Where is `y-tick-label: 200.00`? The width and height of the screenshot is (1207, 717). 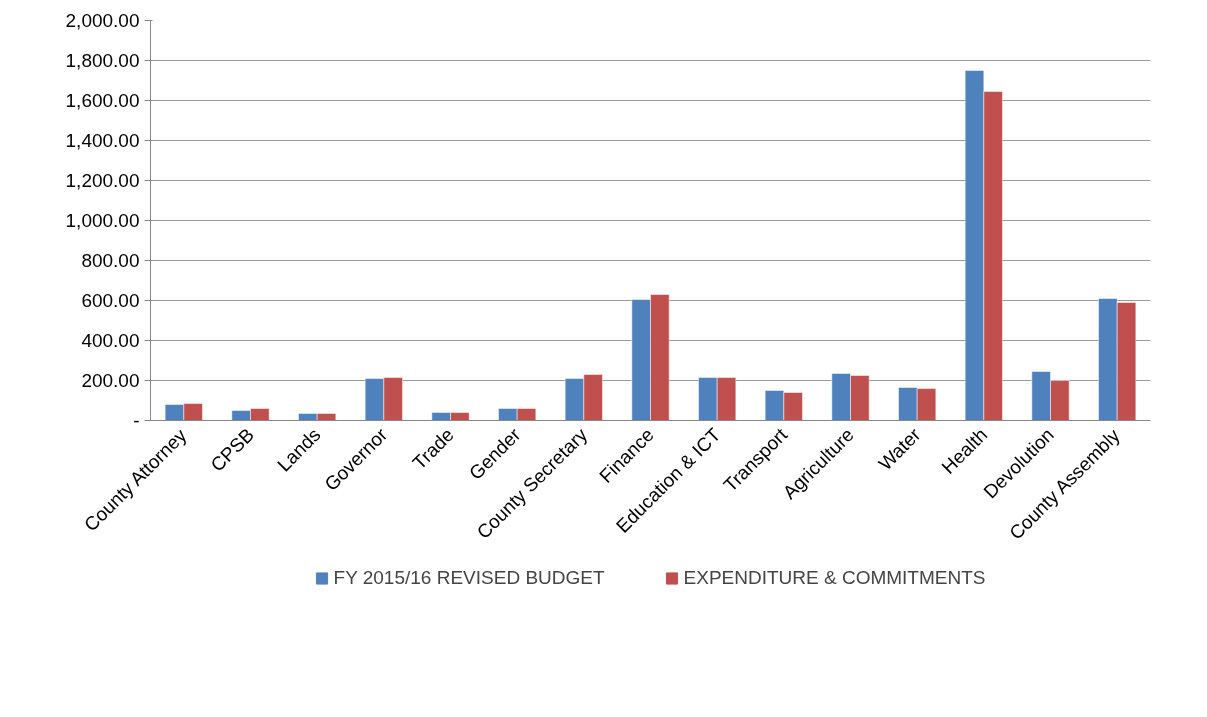 y-tick-label: 200.00 is located at coordinates (110, 380).